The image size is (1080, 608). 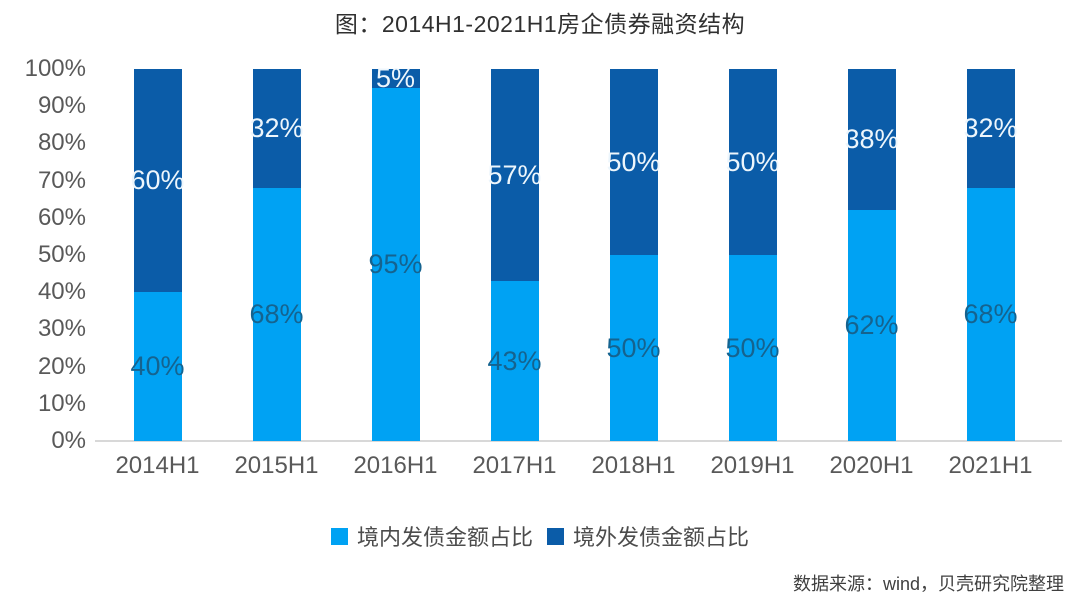 What do you see at coordinates (752, 465) in the screenshot?
I see `x-axis-label-2019h1: 2019H1` at bounding box center [752, 465].